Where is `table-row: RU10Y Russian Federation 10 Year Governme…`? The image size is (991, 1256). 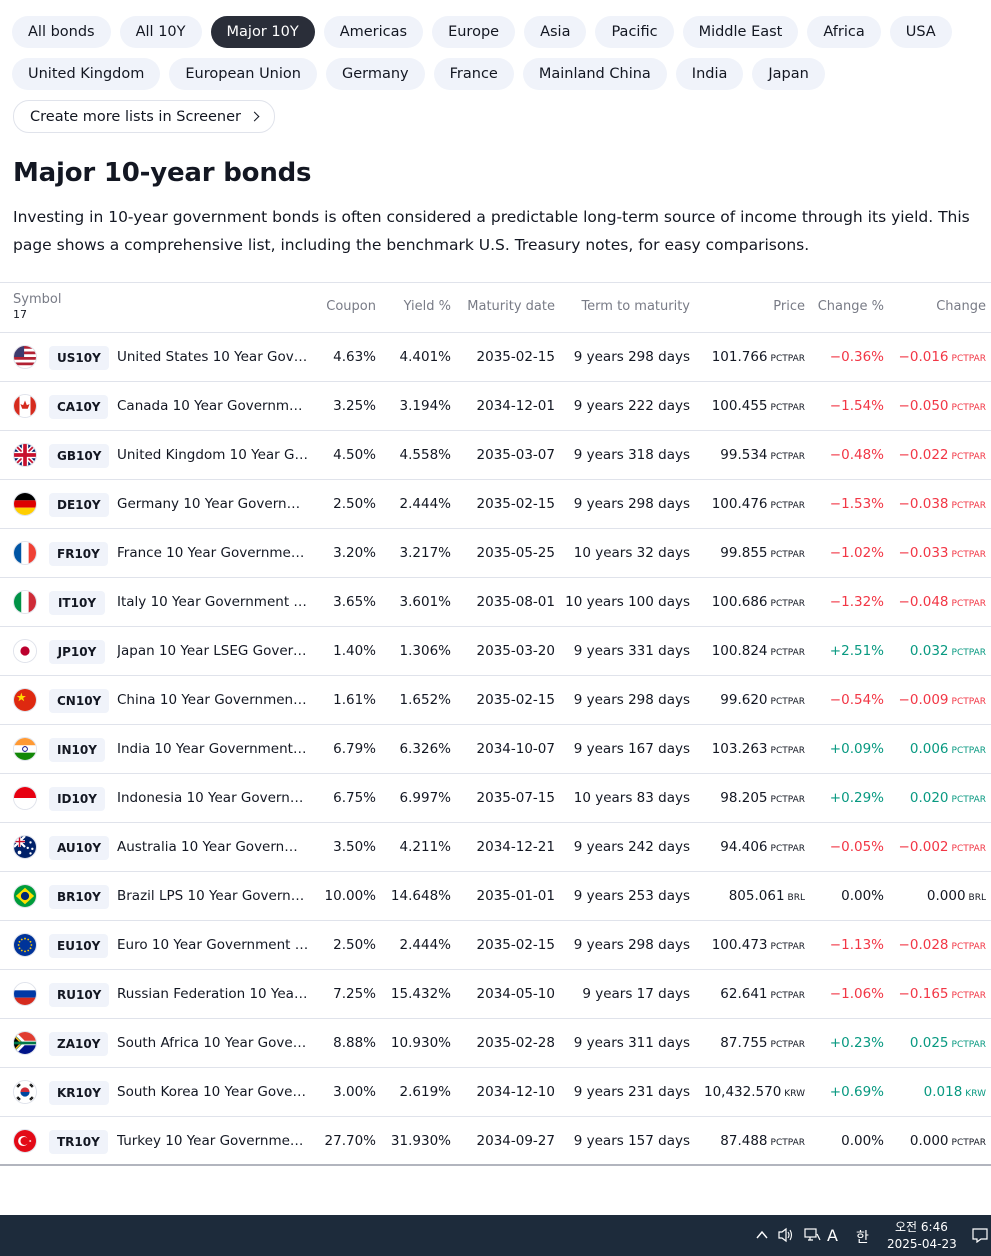
table-row: RU10Y Russian Federation 10 Year Governme… is located at coordinates (495, 994).